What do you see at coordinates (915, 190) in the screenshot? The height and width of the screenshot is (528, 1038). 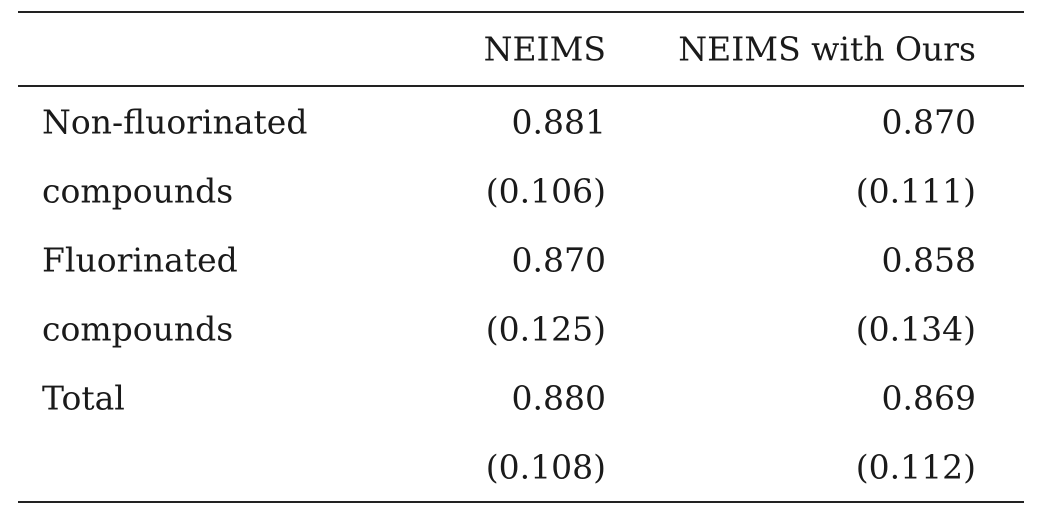 I see `ours-value: (0.111)` at bounding box center [915, 190].